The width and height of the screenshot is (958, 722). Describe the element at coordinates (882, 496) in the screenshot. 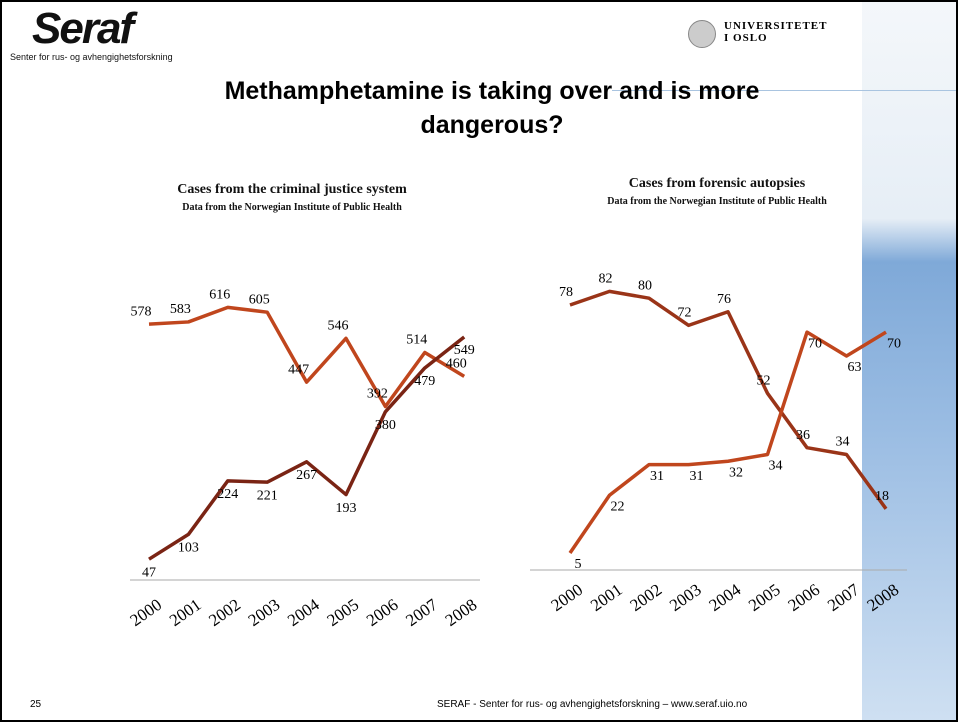

I see `data-label: 18` at that location.